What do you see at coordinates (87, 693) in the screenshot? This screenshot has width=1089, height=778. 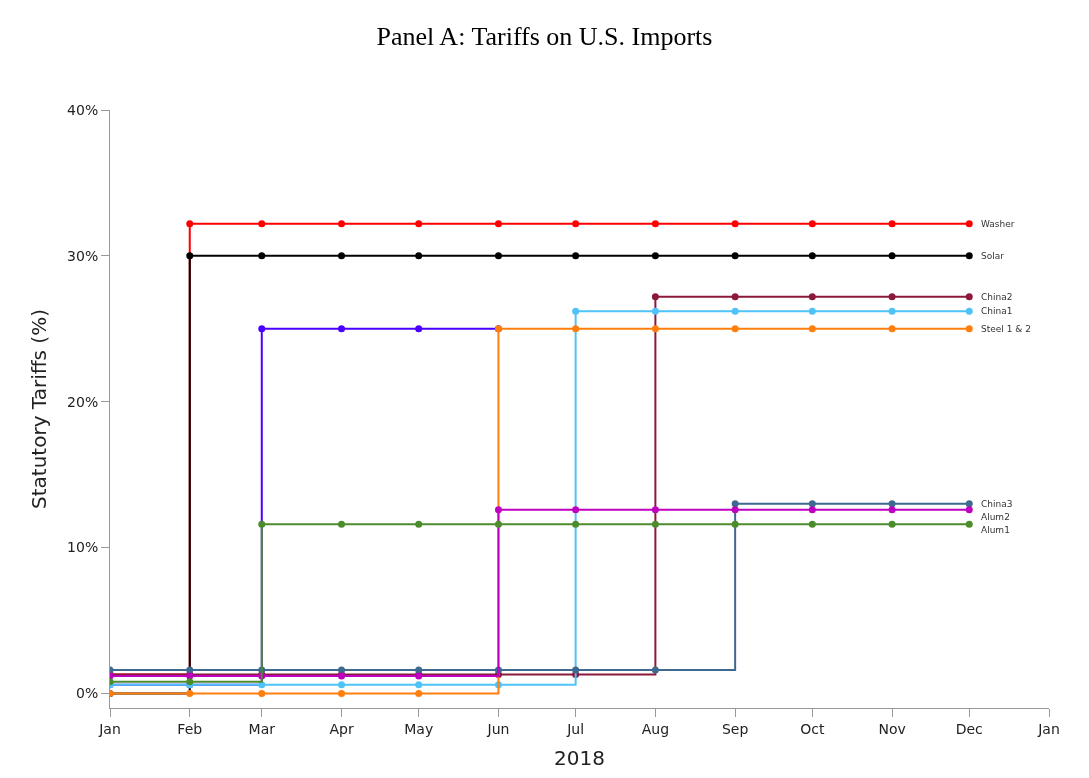 I see `y-tick-label: 0%` at bounding box center [87, 693].